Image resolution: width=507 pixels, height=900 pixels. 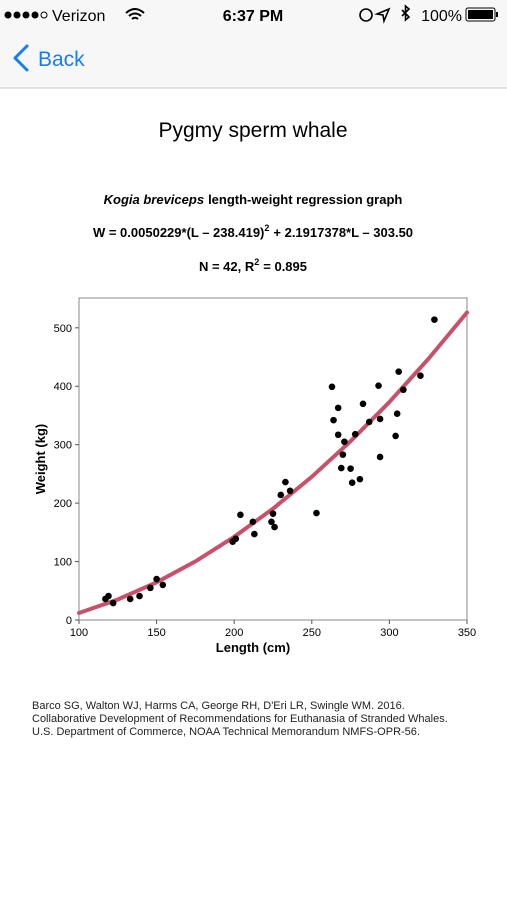 What do you see at coordinates (63, 329) in the screenshot?
I see `y-tick-label: 500` at bounding box center [63, 329].